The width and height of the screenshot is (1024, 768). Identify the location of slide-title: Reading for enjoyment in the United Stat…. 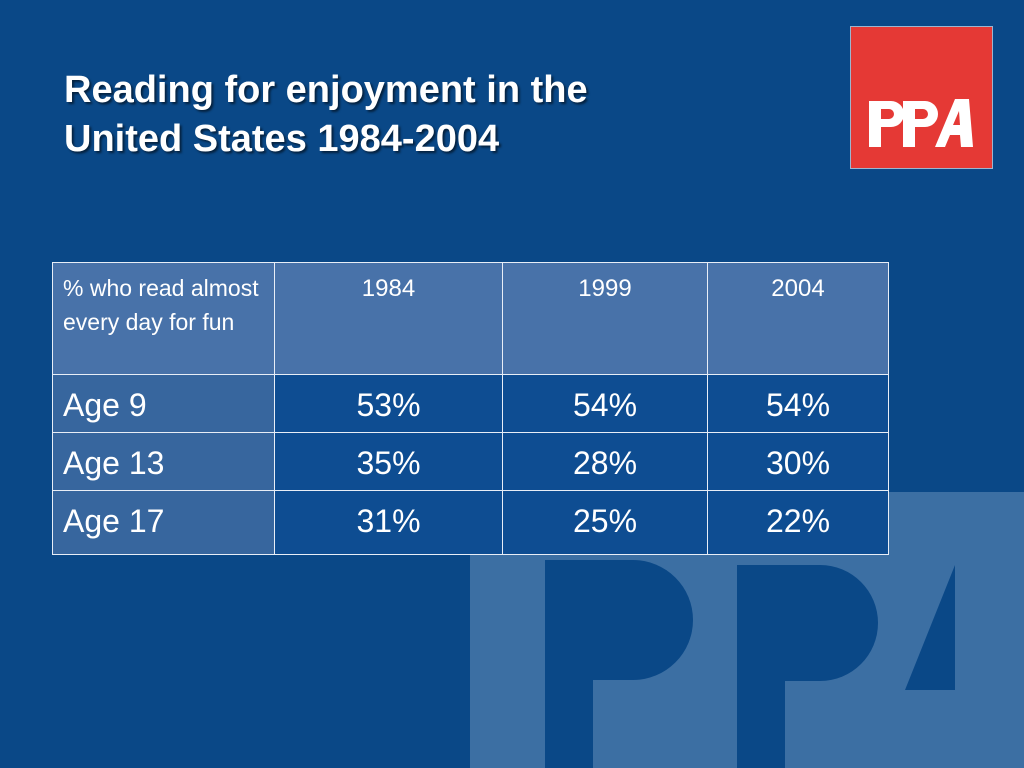
(326, 115).